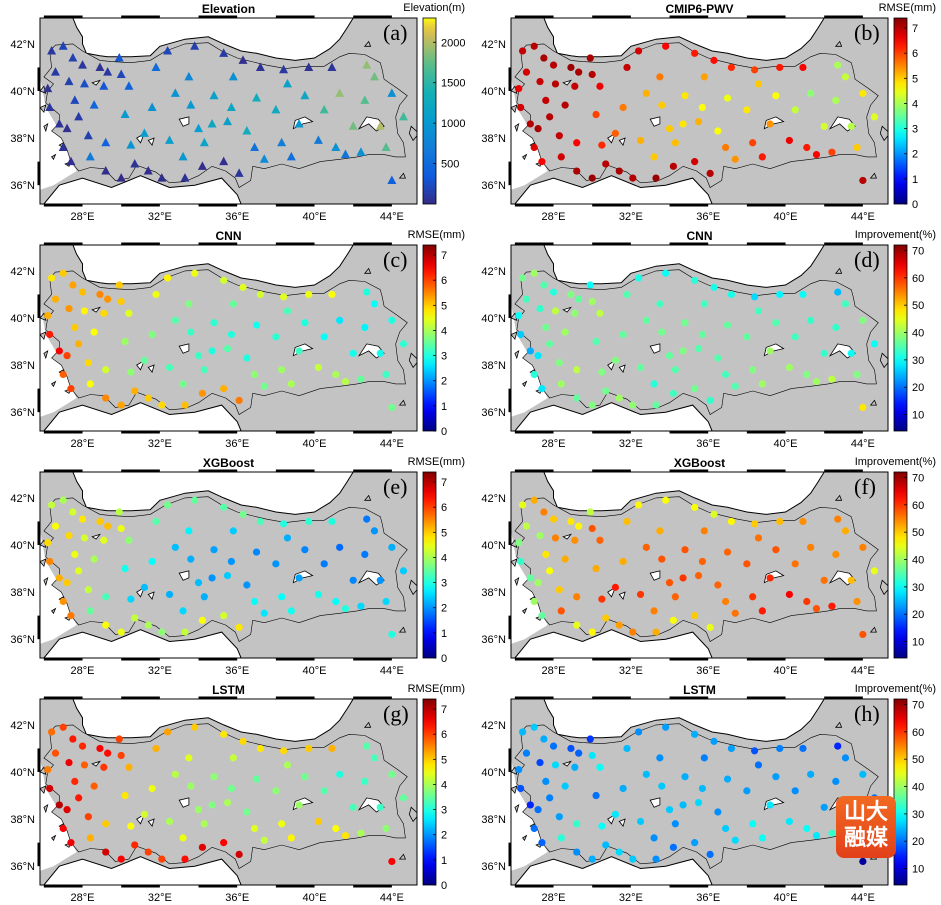 The image size is (941, 905). Describe the element at coordinates (631, 898) in the screenshot. I see `lon-tick-label: 32°E` at that location.